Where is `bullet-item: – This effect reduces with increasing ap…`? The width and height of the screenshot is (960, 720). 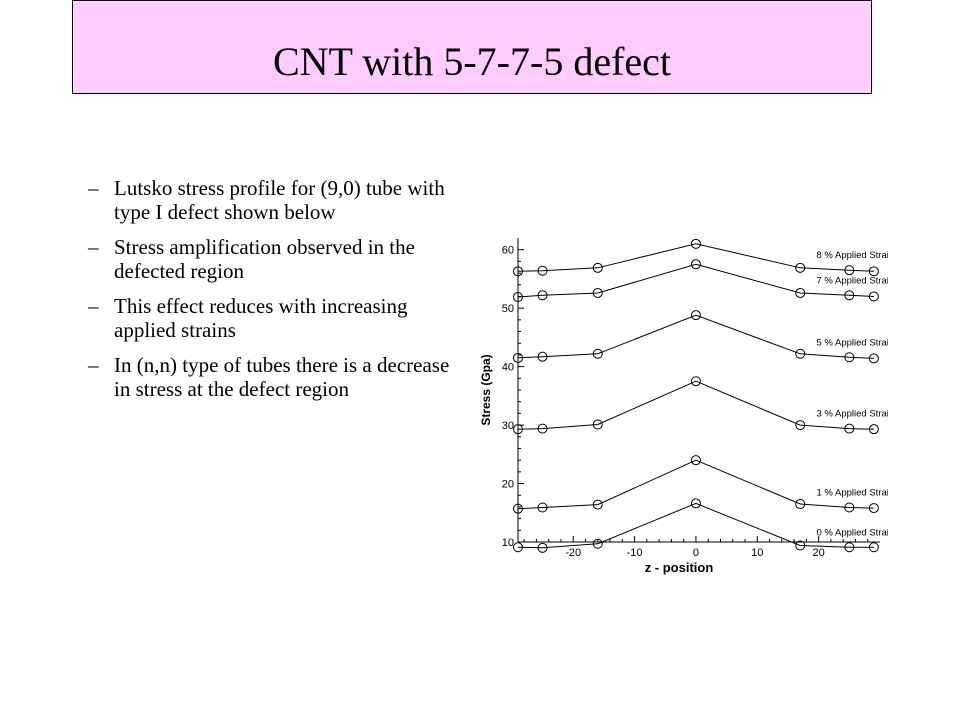 bullet-item: – This effect reduces with increasing ap… is located at coordinates (278, 318).